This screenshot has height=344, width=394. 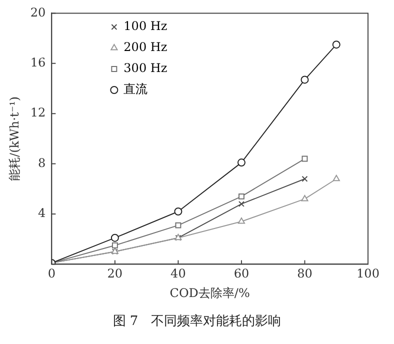 I want to click on y-tick-label: 20, so click(x=38, y=12).